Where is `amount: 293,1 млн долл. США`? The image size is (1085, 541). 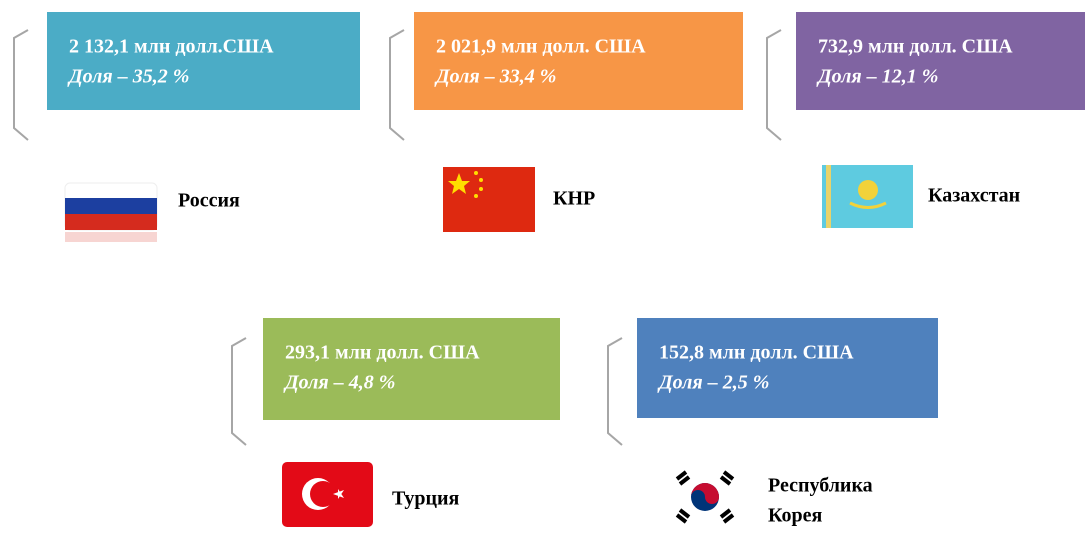
amount: 293,1 млн долл. США is located at coordinates (382, 353).